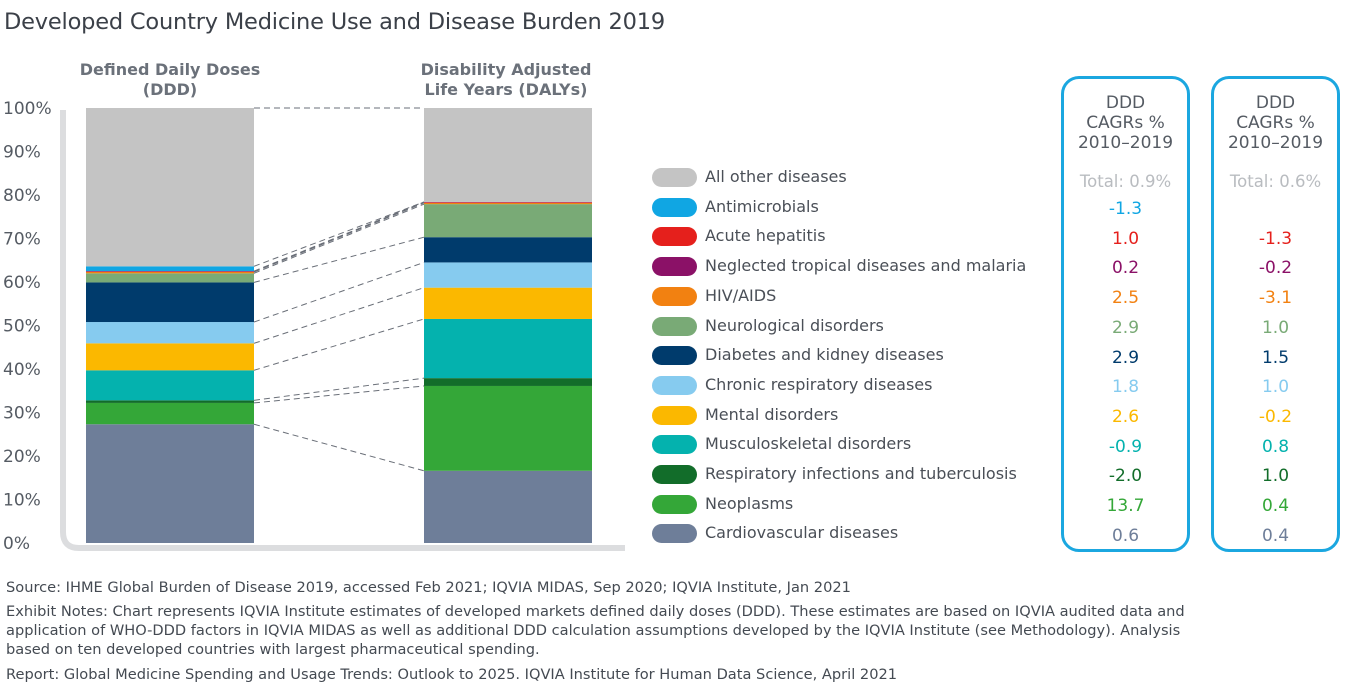 The width and height of the screenshot is (1352, 696). What do you see at coordinates (22, 414) in the screenshot?
I see `y-tick-label: 30%` at bounding box center [22, 414].